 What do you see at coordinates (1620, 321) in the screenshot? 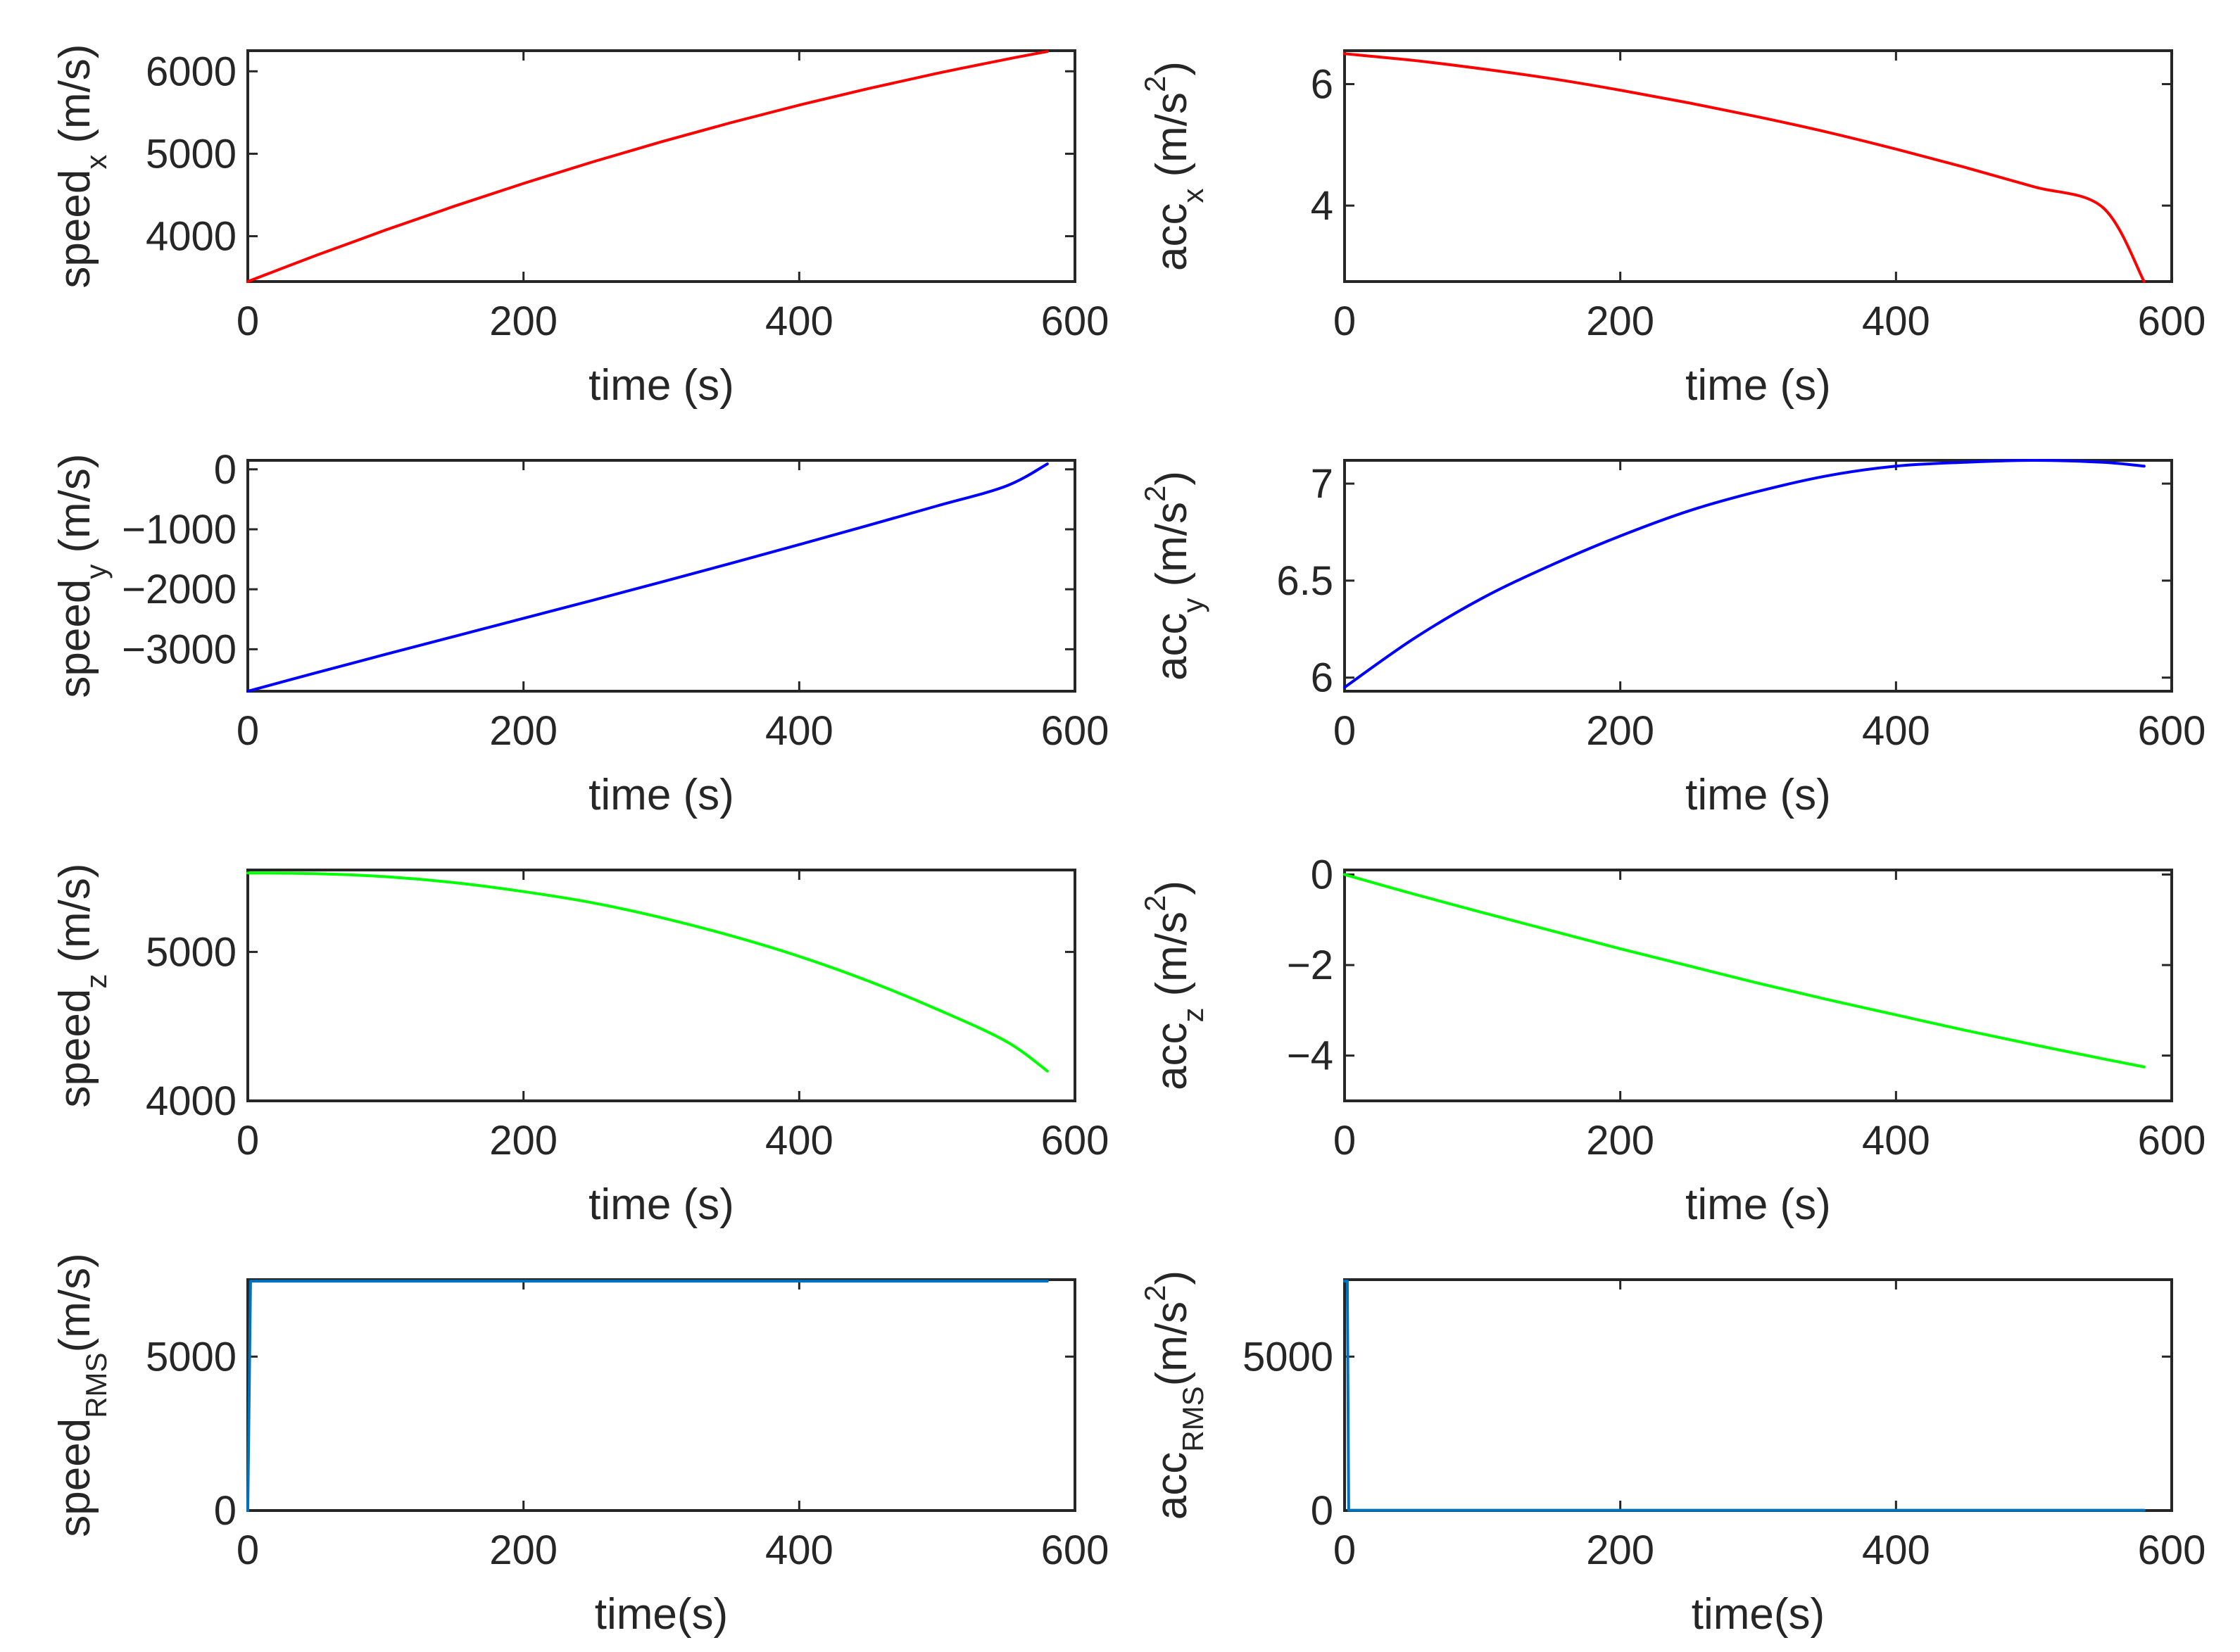
I see `acc-x-xtick-label: 200` at bounding box center [1620, 321].